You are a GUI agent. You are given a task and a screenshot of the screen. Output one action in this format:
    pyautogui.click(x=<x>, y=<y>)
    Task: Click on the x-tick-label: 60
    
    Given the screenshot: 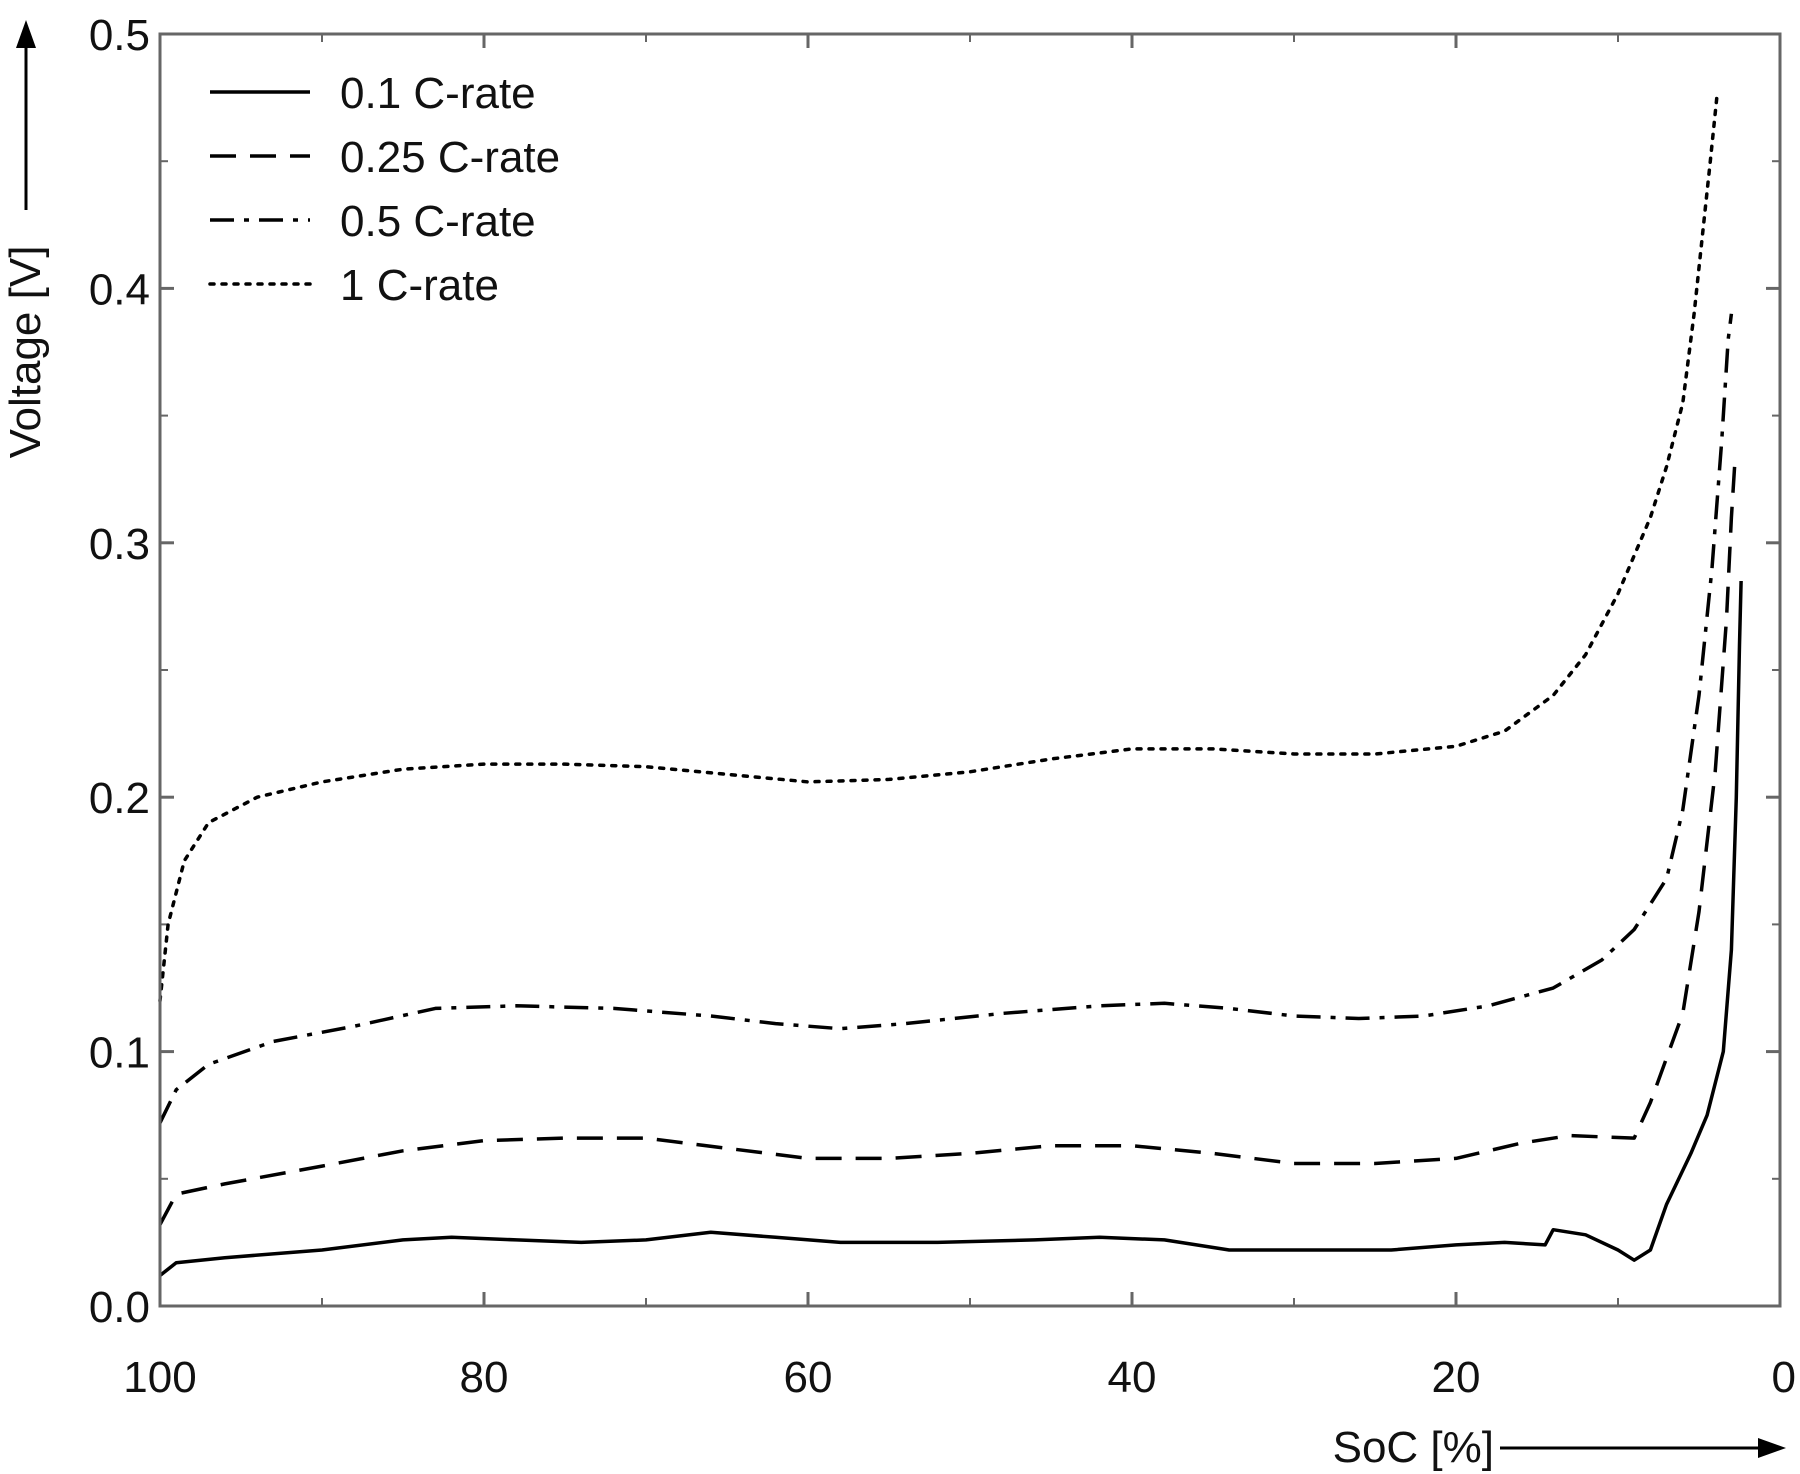 What is the action you would take?
    pyautogui.click(x=808, y=1377)
    